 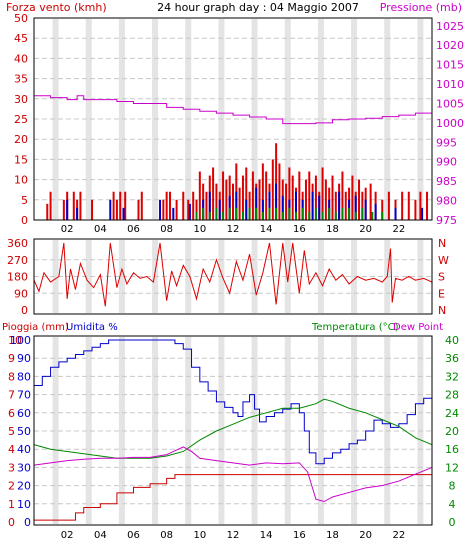 What do you see at coordinates (24, 200) in the screenshot?
I see `wind-speed-tick-label: 5` at bounding box center [24, 200].